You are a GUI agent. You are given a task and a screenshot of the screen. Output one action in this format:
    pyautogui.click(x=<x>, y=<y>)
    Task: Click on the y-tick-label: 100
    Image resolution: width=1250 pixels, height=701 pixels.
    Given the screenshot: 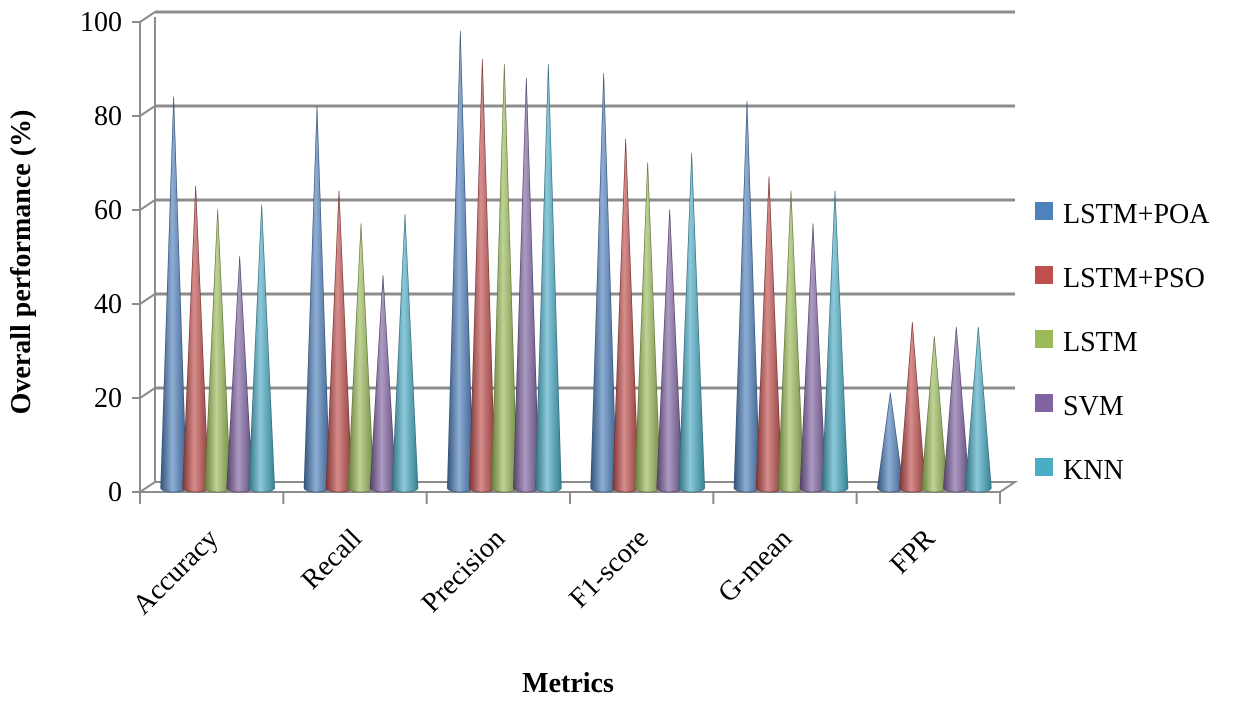 What is the action you would take?
    pyautogui.click(x=101, y=22)
    